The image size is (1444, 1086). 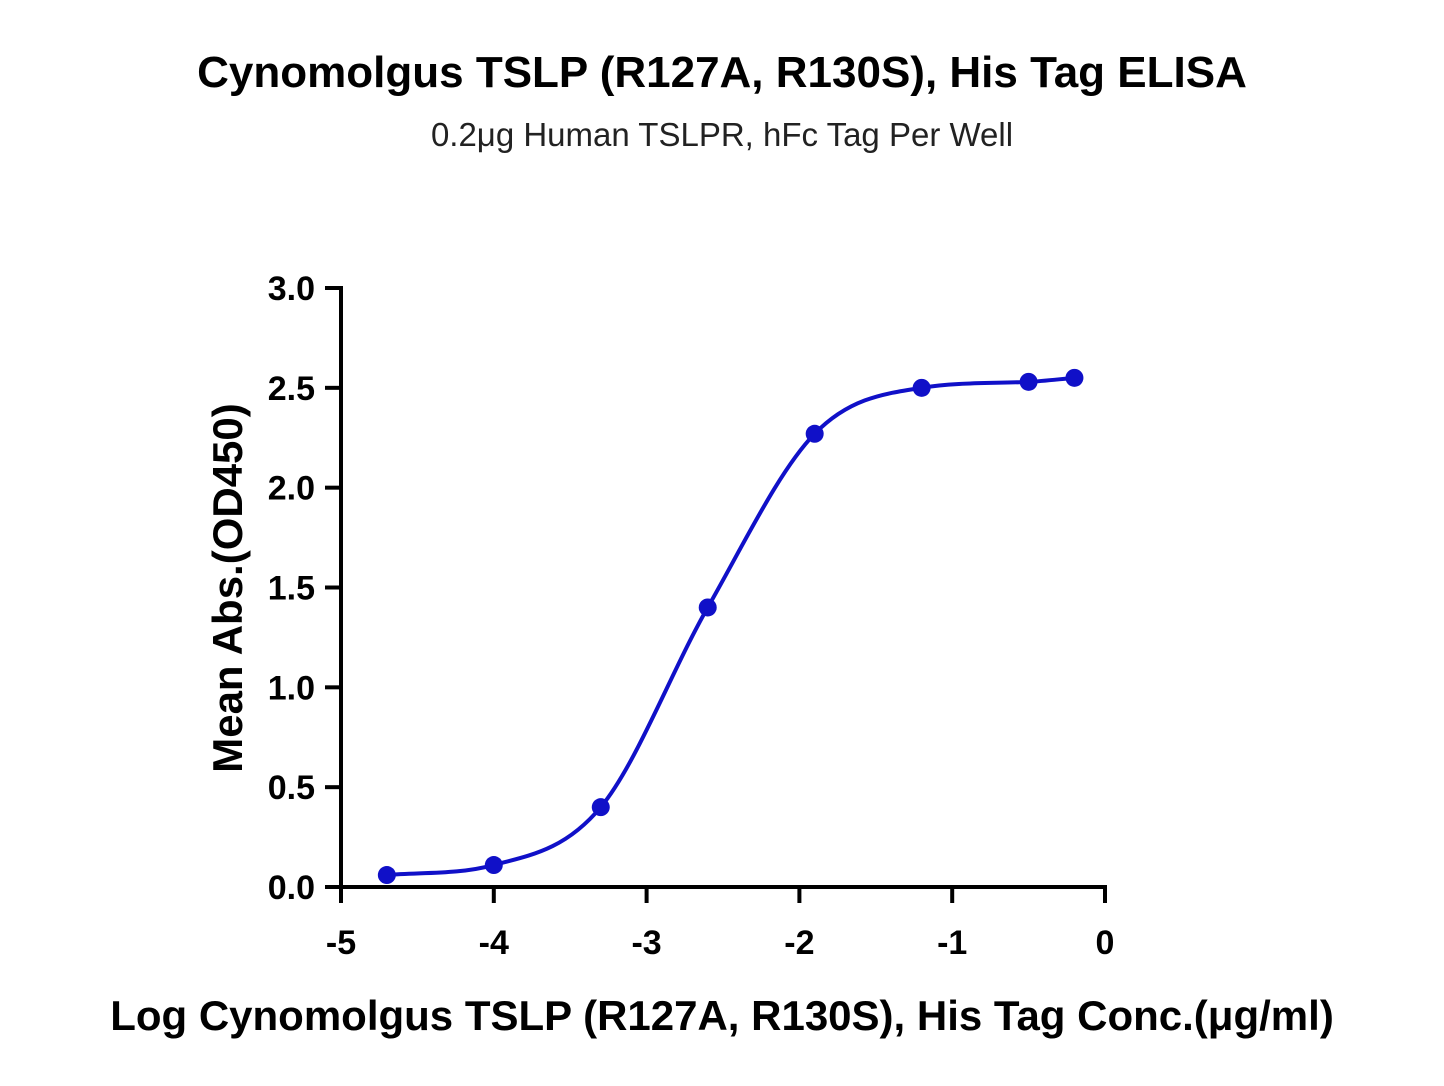 What do you see at coordinates (291, 888) in the screenshot?
I see `y-tick-label: 0.0` at bounding box center [291, 888].